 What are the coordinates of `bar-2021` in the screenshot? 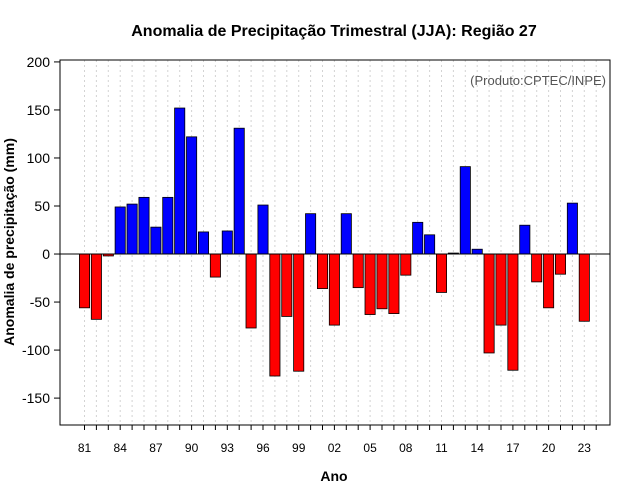 It's located at (561, 264).